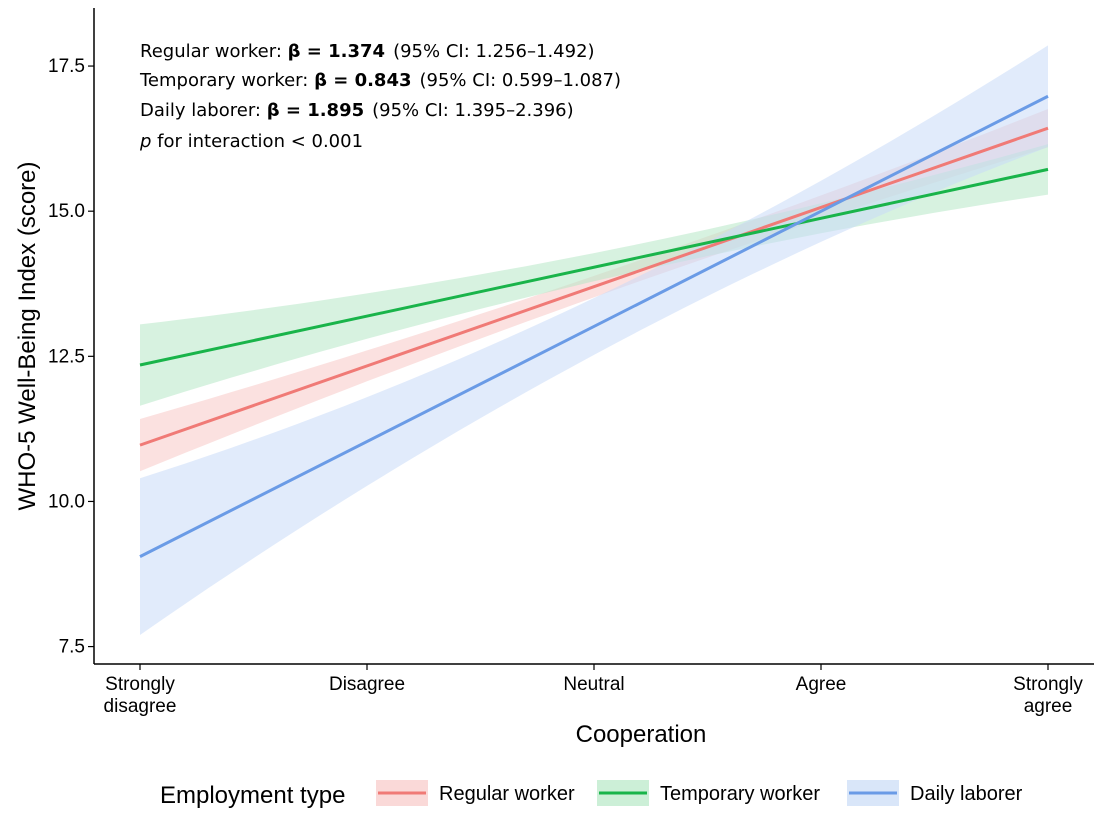 The image size is (1100, 816). Describe the element at coordinates (252, 795) in the screenshot. I see `legend-title: Employment type` at that location.